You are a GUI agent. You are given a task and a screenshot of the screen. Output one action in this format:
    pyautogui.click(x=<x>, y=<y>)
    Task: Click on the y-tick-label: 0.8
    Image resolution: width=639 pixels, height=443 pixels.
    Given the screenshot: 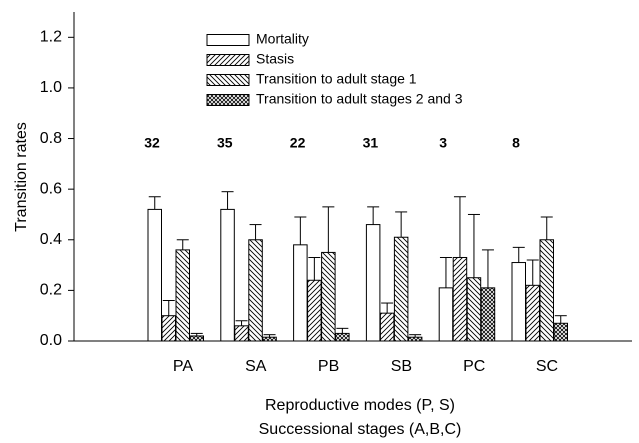 What is the action you would take?
    pyautogui.click(x=51, y=138)
    